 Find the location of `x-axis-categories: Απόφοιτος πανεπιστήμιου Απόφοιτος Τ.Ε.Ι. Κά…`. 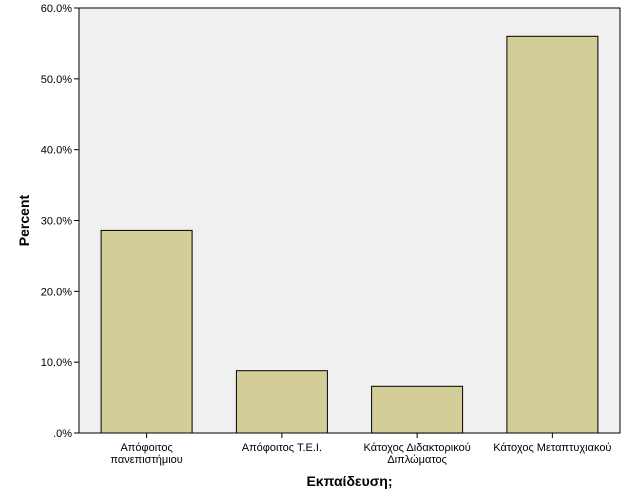

x-axis-categories: Απόφοιτος πανεπιστήμιου Απόφοιτος Τ.Ε.Ι. Κά… is located at coordinates (360, 449).